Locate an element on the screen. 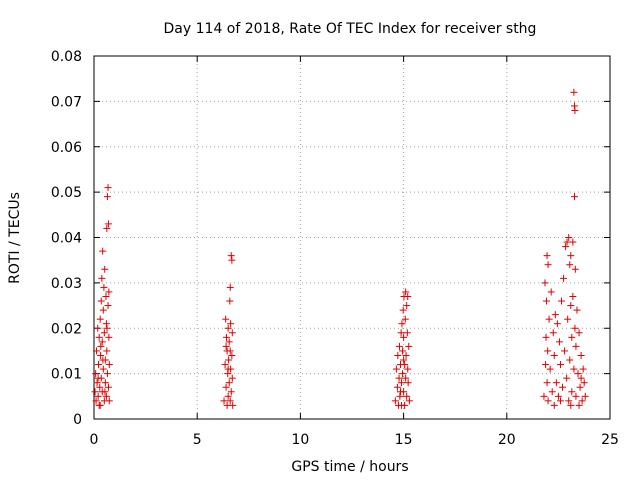  x-axis-label: GPS time / hours is located at coordinates (349, 467).